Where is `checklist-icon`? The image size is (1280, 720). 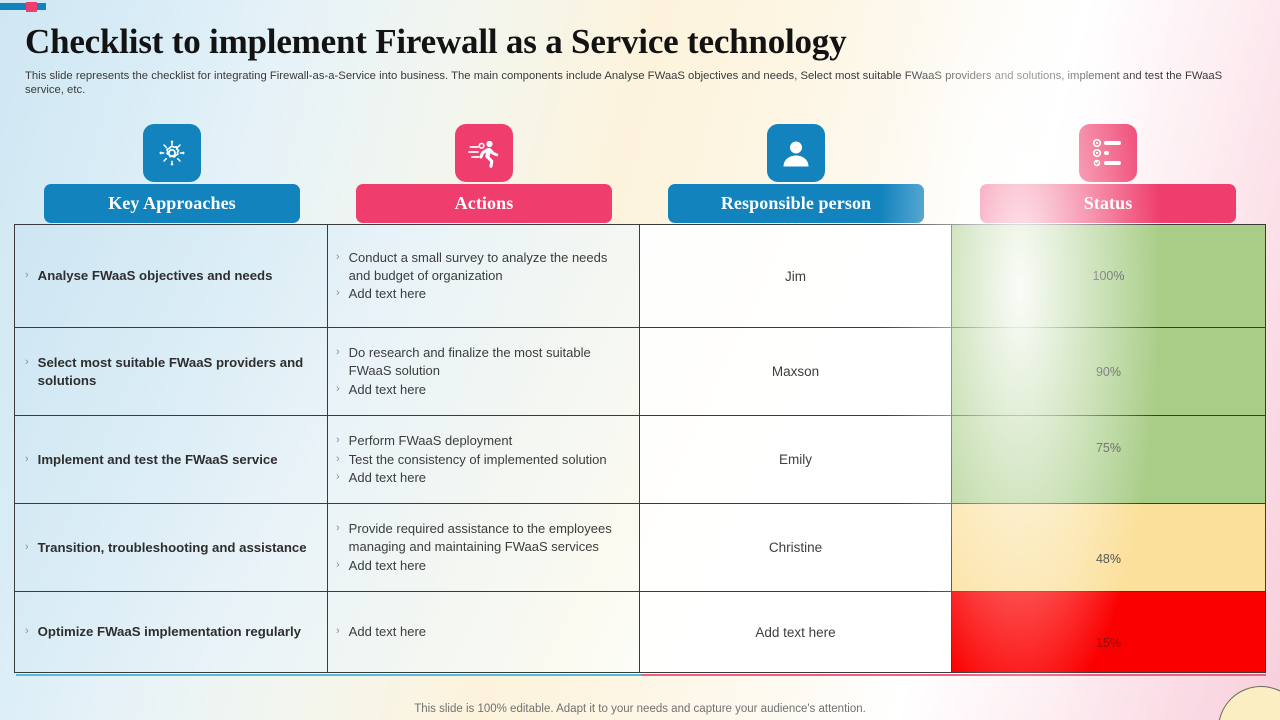 checklist-icon is located at coordinates (1108, 153).